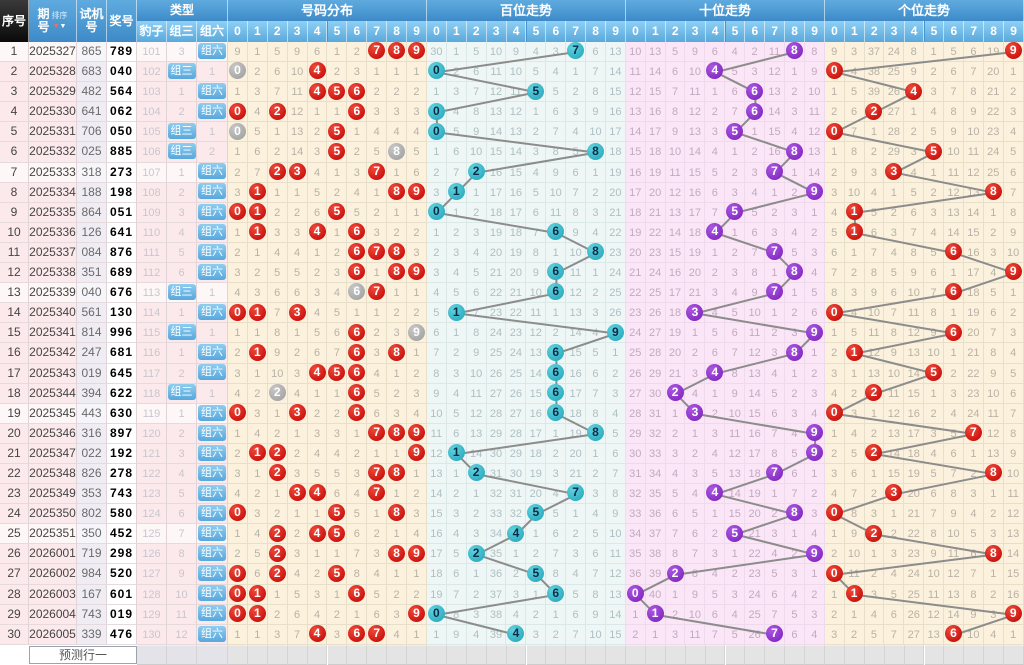 The width and height of the screenshot is (1024, 665). What do you see at coordinates (63, 26) in the screenshot?
I see `sort-desc-icon: ▼` at bounding box center [63, 26].